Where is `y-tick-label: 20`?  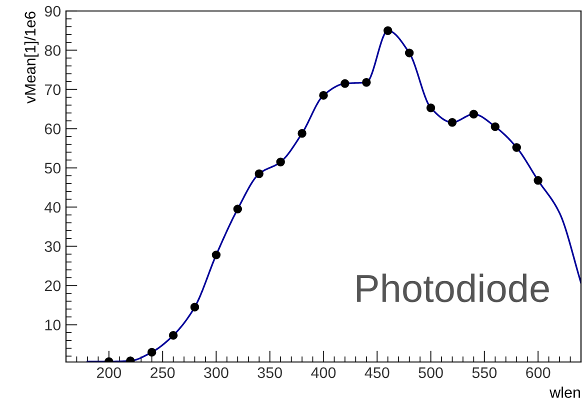
y-tick-label: 20 is located at coordinates (52, 286).